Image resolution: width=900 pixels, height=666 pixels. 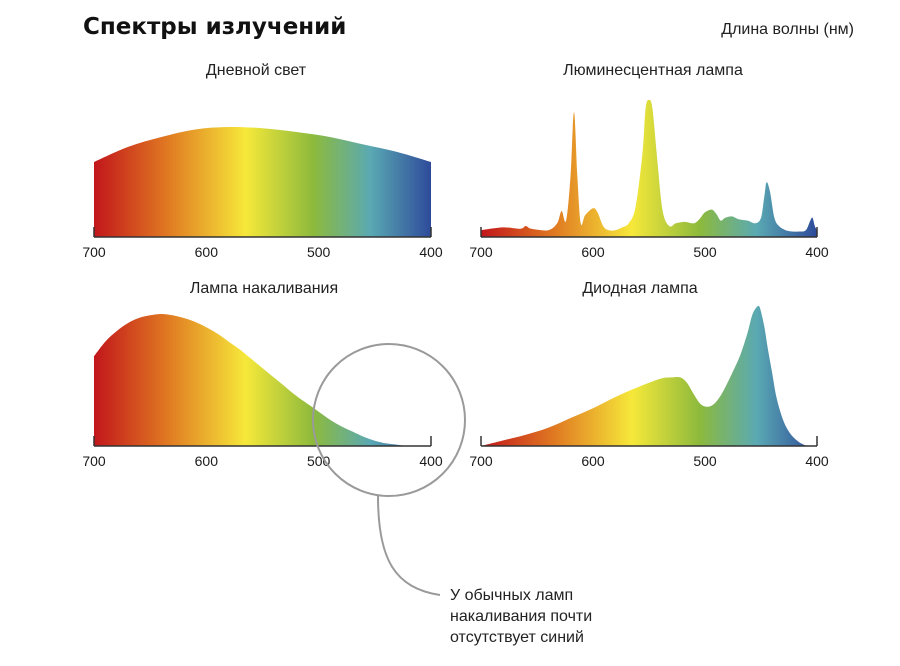 What do you see at coordinates (262, 380) in the screenshot?
I see `spectrum-area-incandescent` at bounding box center [262, 380].